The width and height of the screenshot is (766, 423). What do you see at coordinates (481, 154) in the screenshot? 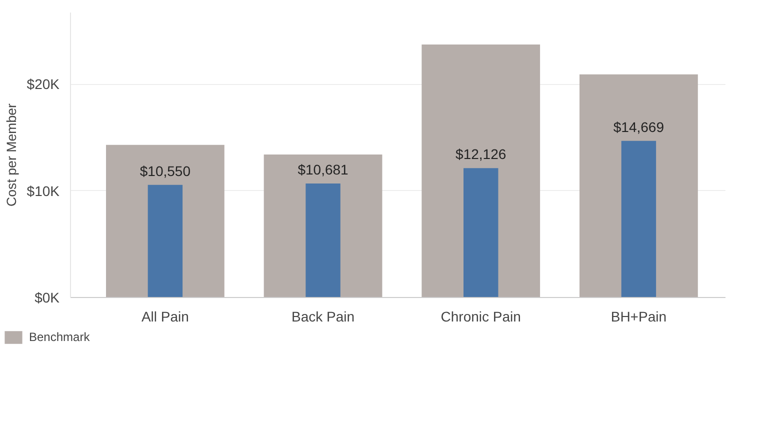
I see `data-label: $12,126` at bounding box center [481, 154].